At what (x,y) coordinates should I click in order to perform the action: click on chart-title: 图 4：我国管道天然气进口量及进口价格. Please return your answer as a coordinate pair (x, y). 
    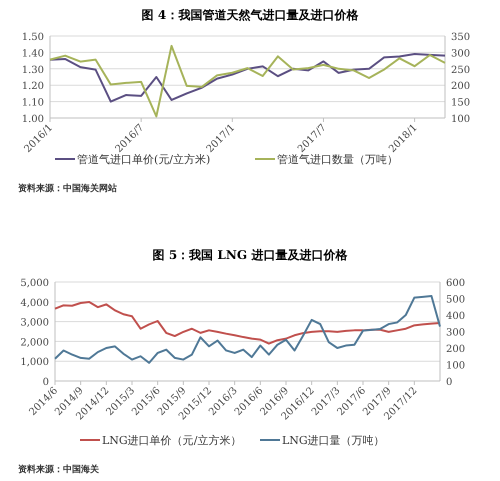
    Looking at the image, I should click on (251, 15).